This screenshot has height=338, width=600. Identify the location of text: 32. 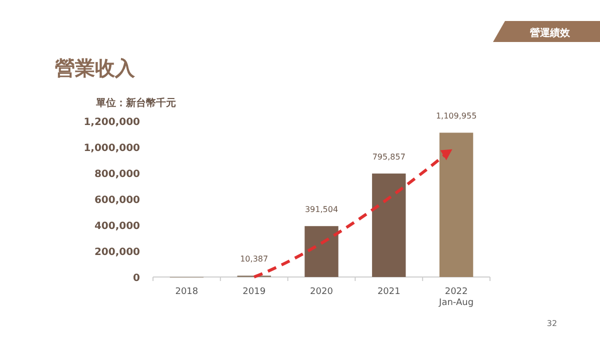
(552, 323).